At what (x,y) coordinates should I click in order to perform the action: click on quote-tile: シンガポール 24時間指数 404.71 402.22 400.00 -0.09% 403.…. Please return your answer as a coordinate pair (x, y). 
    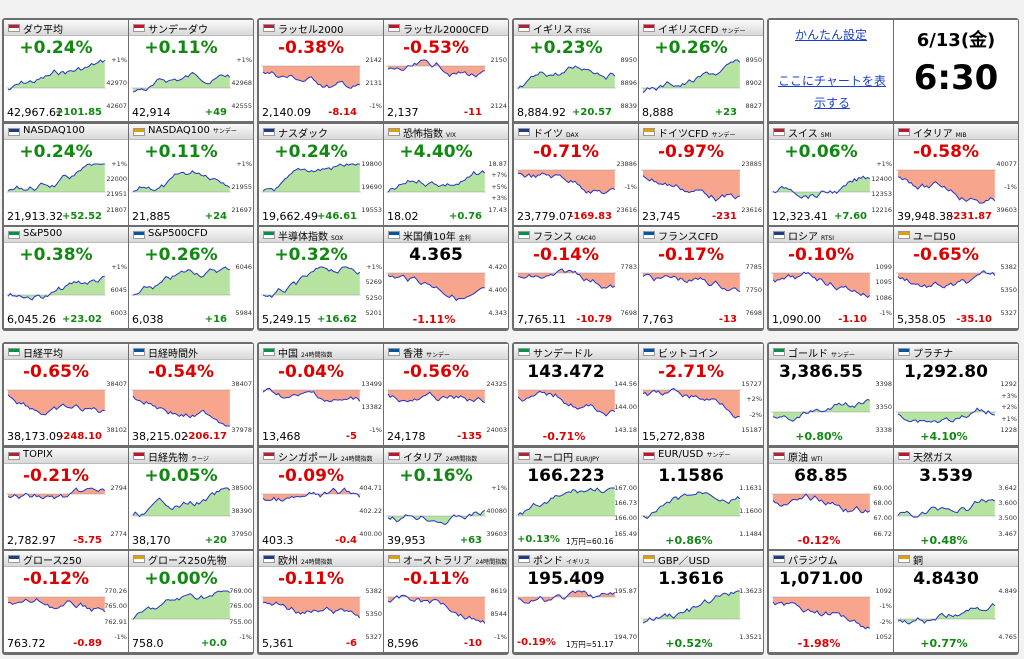
    Looking at the image, I should click on (321, 498).